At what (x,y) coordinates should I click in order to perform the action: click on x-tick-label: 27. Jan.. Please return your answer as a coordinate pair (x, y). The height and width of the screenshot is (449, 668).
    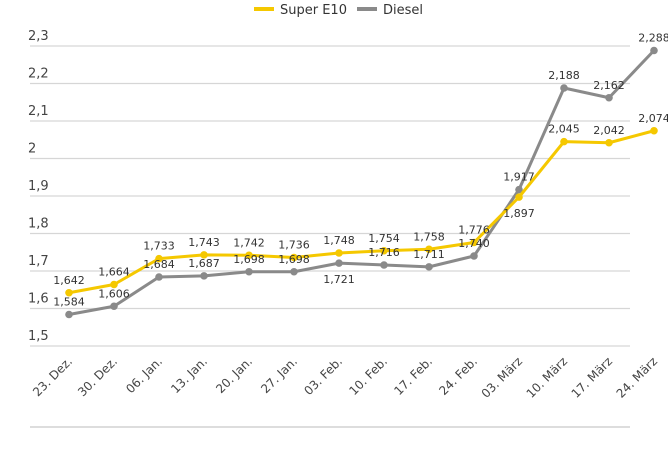
    Looking at the image, I should click on (279, 375).